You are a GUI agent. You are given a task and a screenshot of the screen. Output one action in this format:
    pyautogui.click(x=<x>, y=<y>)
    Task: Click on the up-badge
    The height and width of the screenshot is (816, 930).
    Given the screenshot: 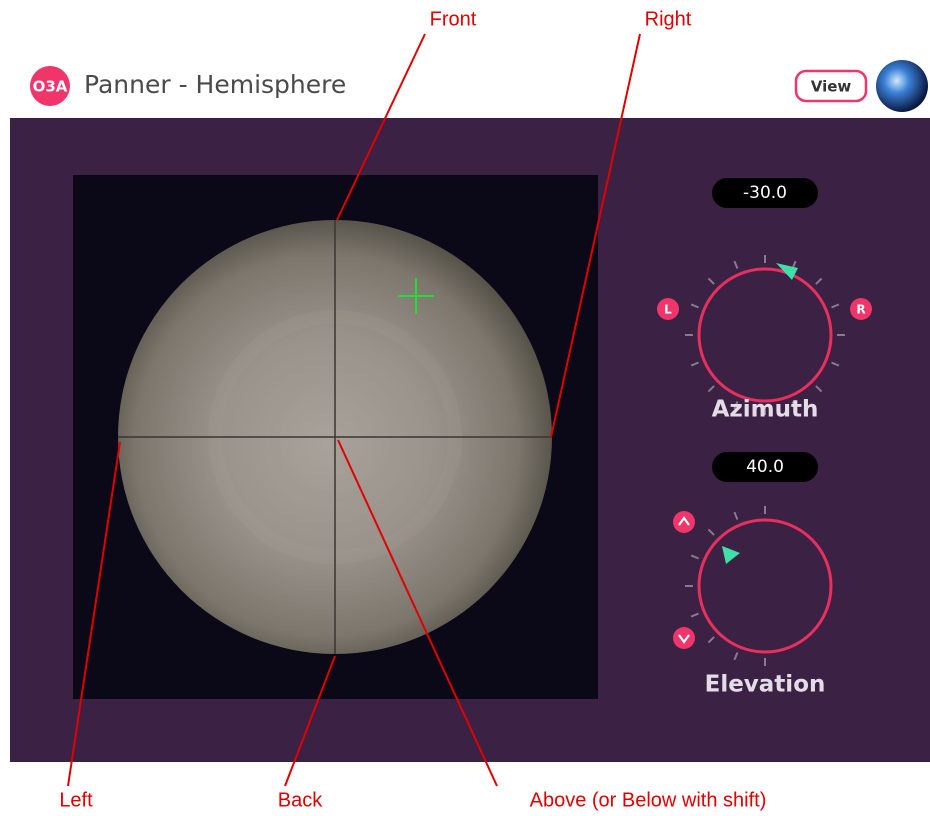 What is the action you would take?
    pyautogui.click(x=684, y=522)
    